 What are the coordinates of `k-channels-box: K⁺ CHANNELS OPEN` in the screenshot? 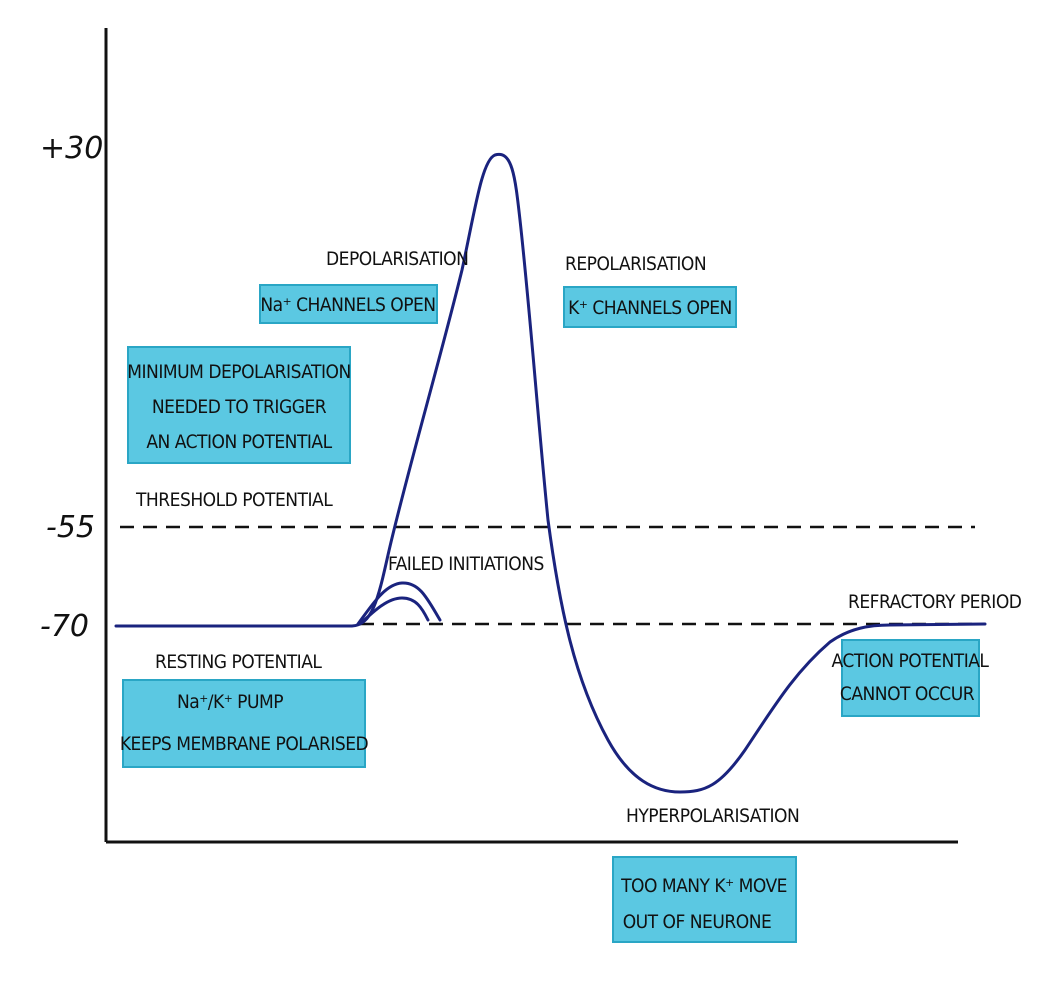 It's located at (650, 307).